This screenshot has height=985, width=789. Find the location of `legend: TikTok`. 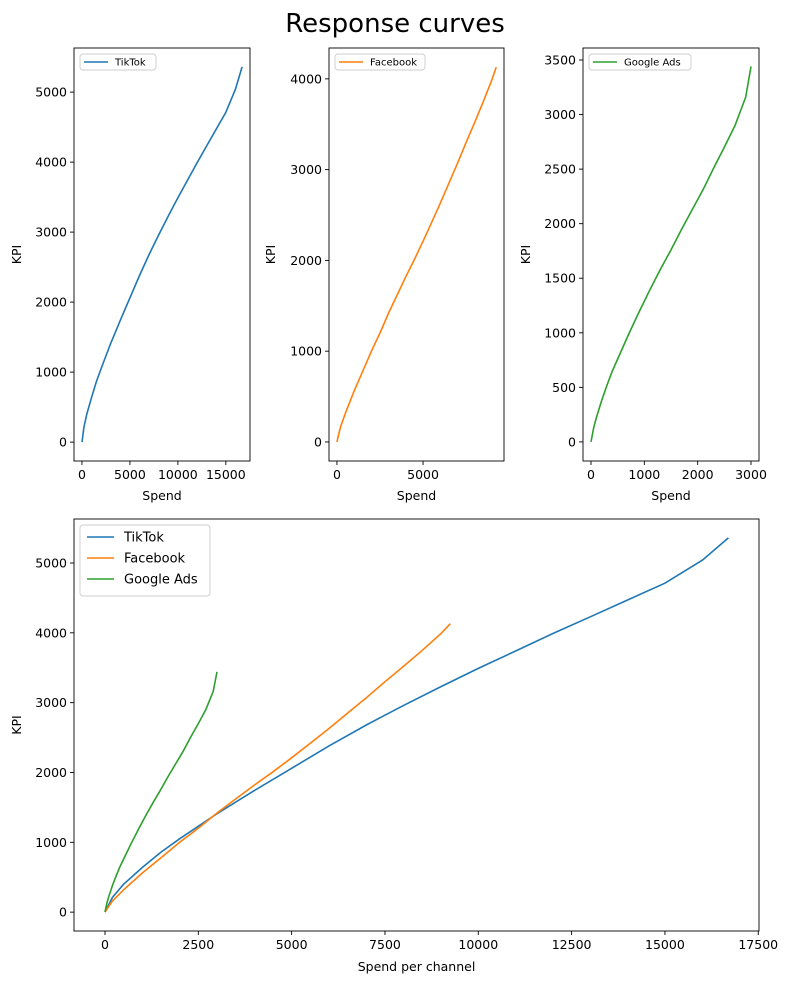

legend: TikTok is located at coordinates (118, 62).